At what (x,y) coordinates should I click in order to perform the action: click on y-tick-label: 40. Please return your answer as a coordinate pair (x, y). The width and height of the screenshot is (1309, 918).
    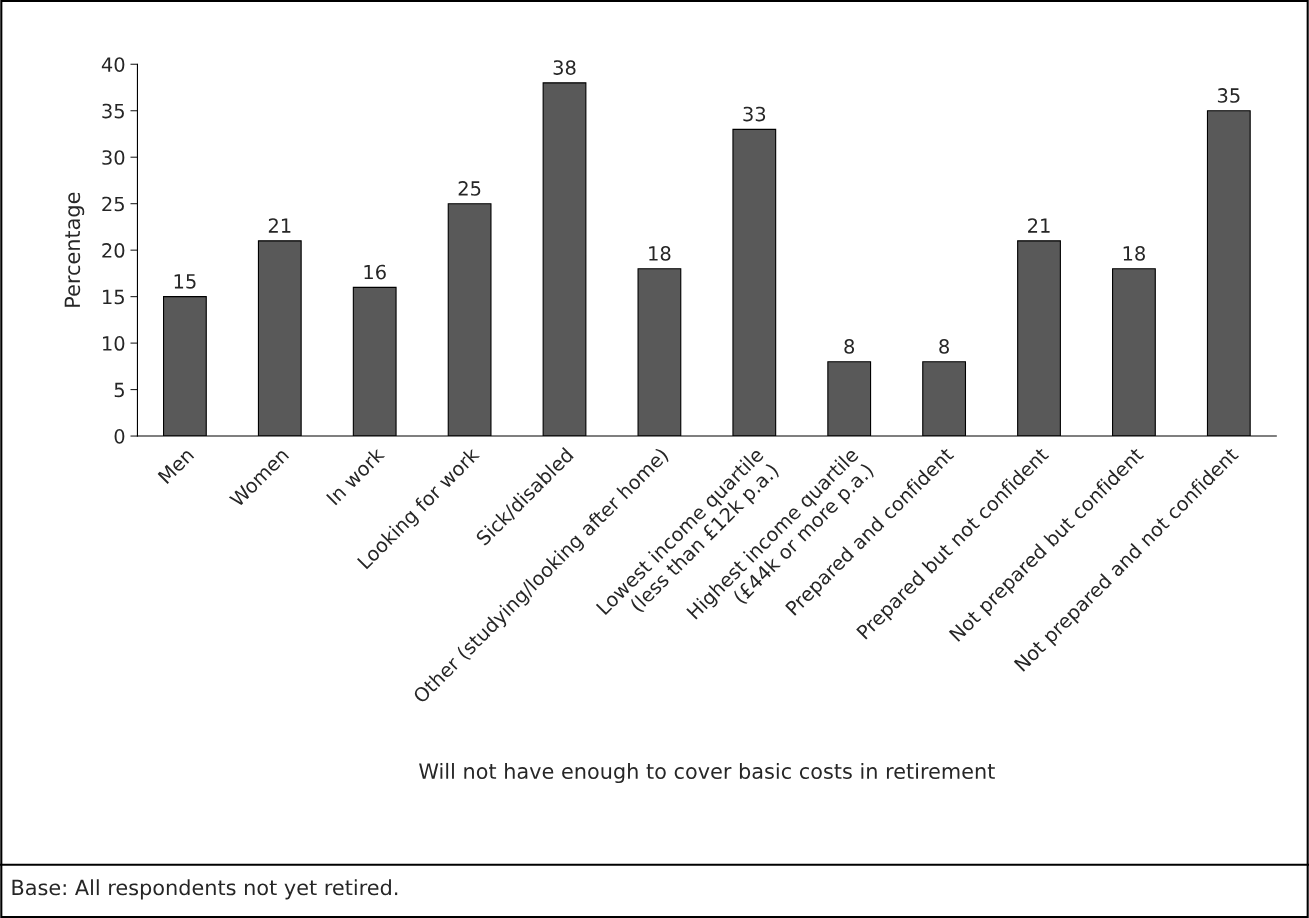
    Looking at the image, I should click on (113, 64).